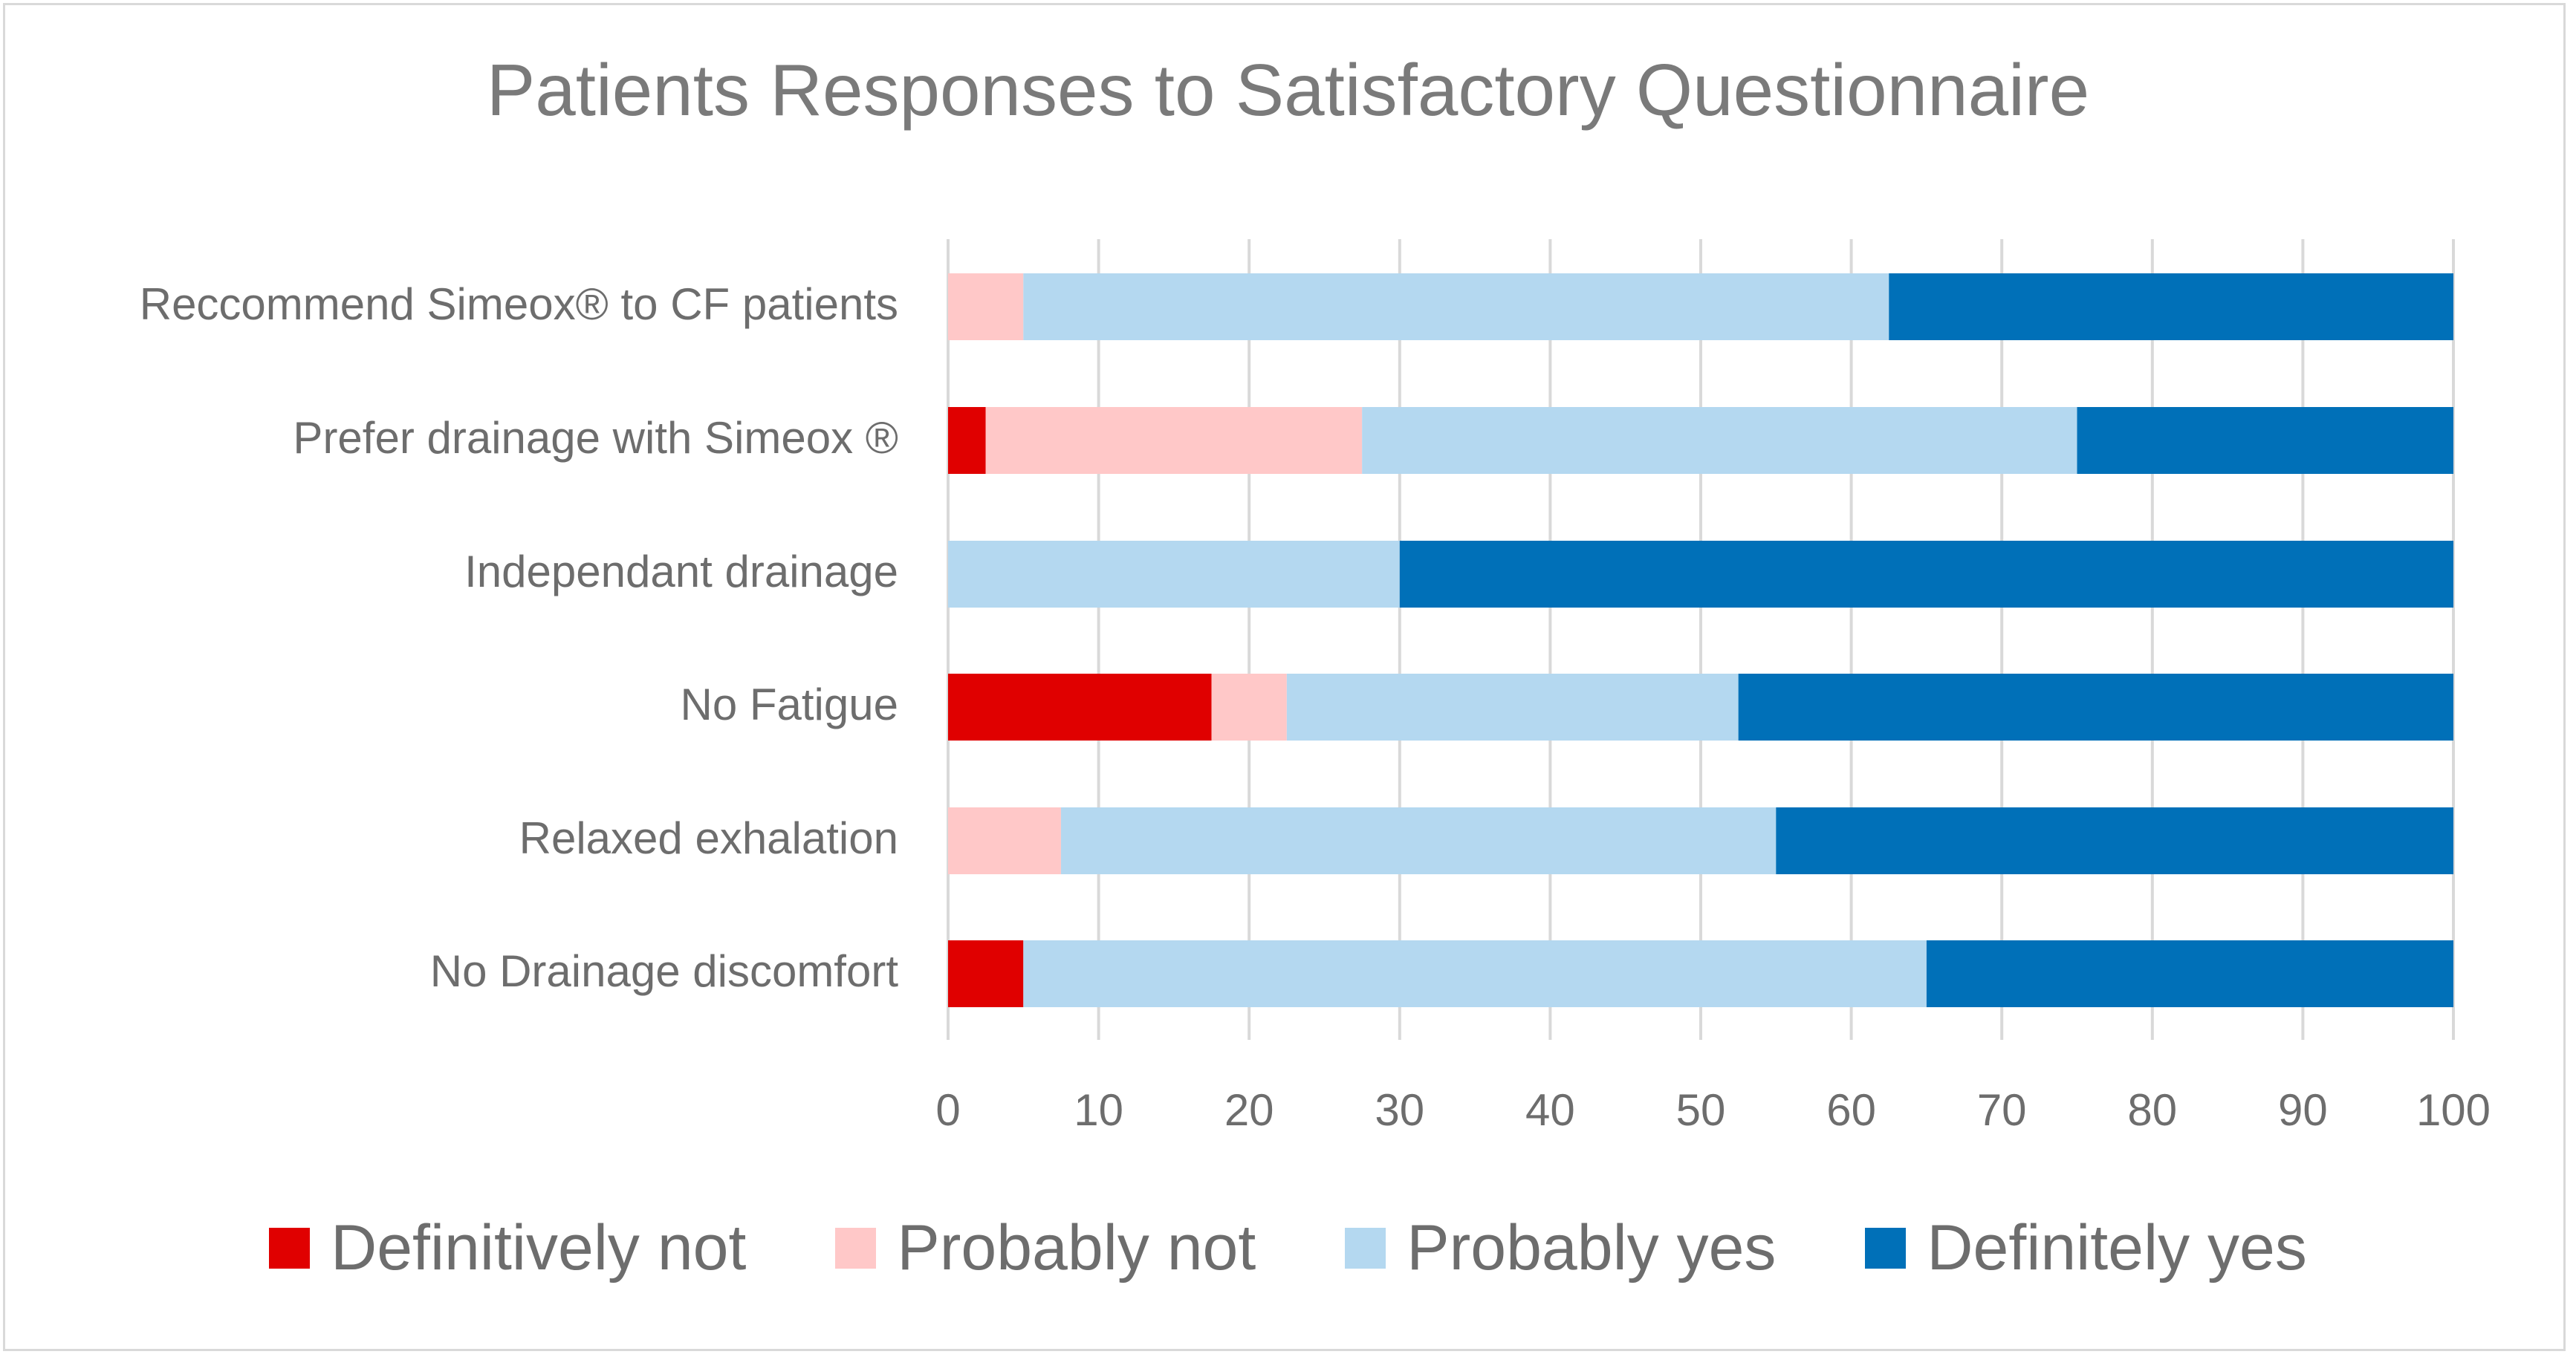  What do you see at coordinates (2117, 1247) in the screenshot?
I see `legend-label: Definitely yes` at bounding box center [2117, 1247].